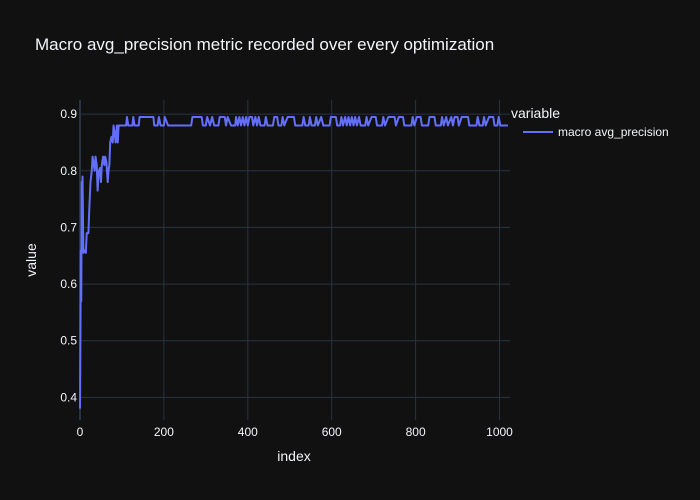 The image size is (700, 500). Describe the element at coordinates (68, 341) in the screenshot. I see `y-tick-label: 0.5` at that location.